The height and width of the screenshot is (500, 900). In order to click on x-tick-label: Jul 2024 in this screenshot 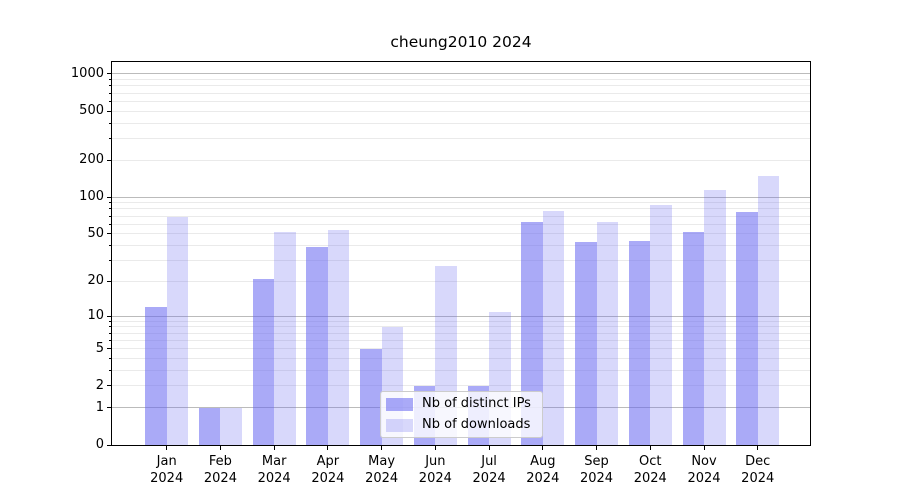, I will do `click(489, 470)`.